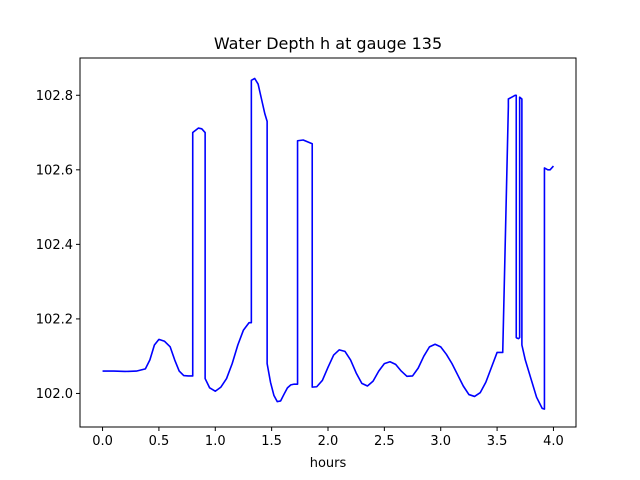 The height and width of the screenshot is (480, 640). What do you see at coordinates (54, 245) in the screenshot?
I see `y-tick-label: 102.4` at bounding box center [54, 245].